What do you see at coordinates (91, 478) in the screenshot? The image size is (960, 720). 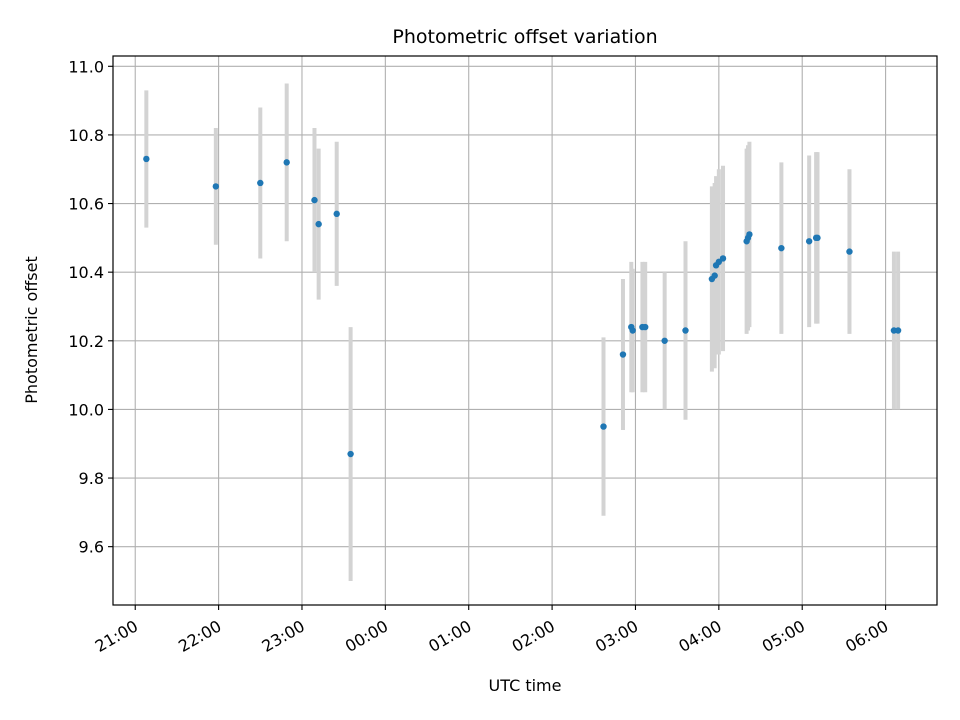 I see `y-tick-label: 9.8` at bounding box center [91, 478].